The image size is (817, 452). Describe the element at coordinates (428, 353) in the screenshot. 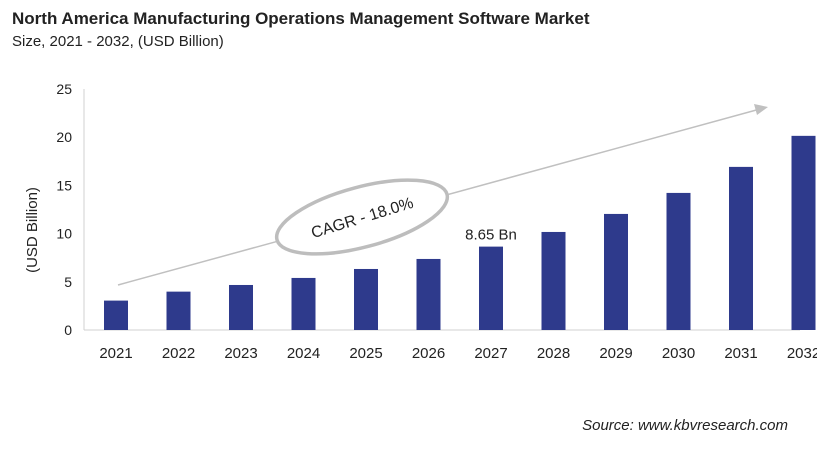

I see `x-tick-label: 2026` at that location.